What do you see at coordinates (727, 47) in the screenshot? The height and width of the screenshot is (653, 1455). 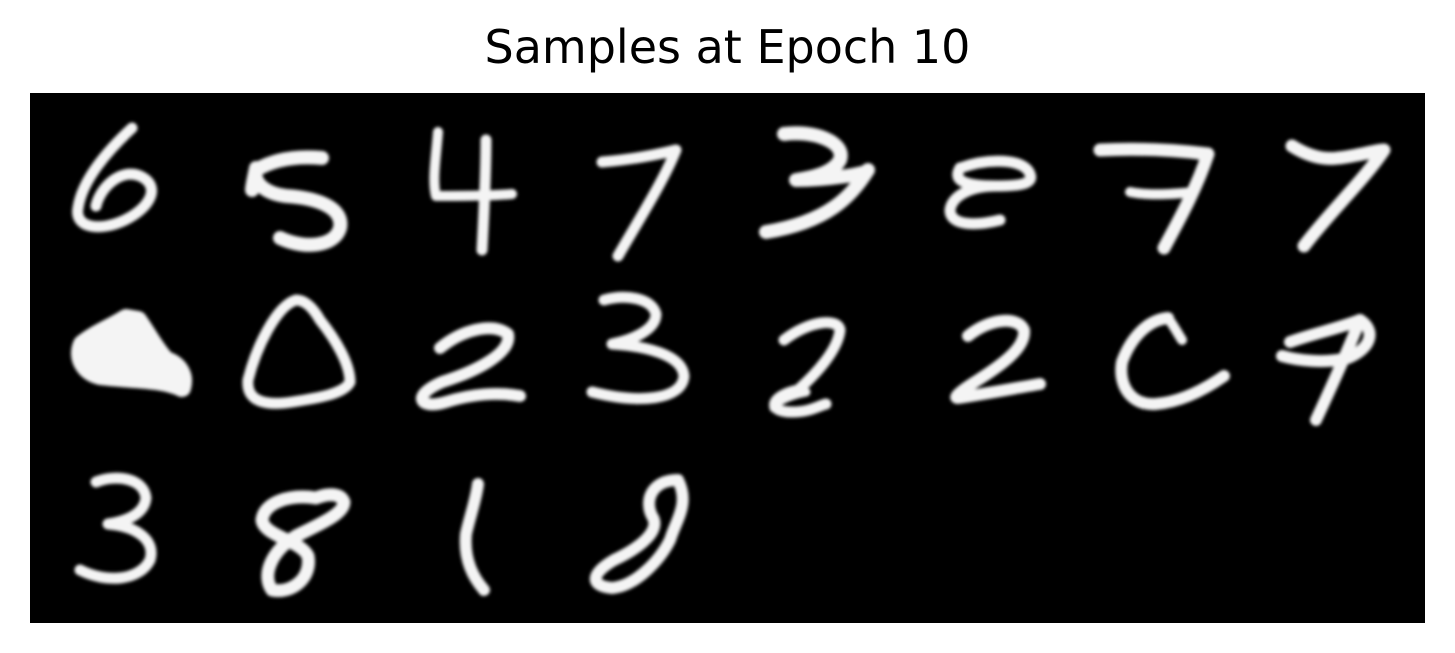 I see `figure-title: Samples at Epoch 10` at bounding box center [727, 47].